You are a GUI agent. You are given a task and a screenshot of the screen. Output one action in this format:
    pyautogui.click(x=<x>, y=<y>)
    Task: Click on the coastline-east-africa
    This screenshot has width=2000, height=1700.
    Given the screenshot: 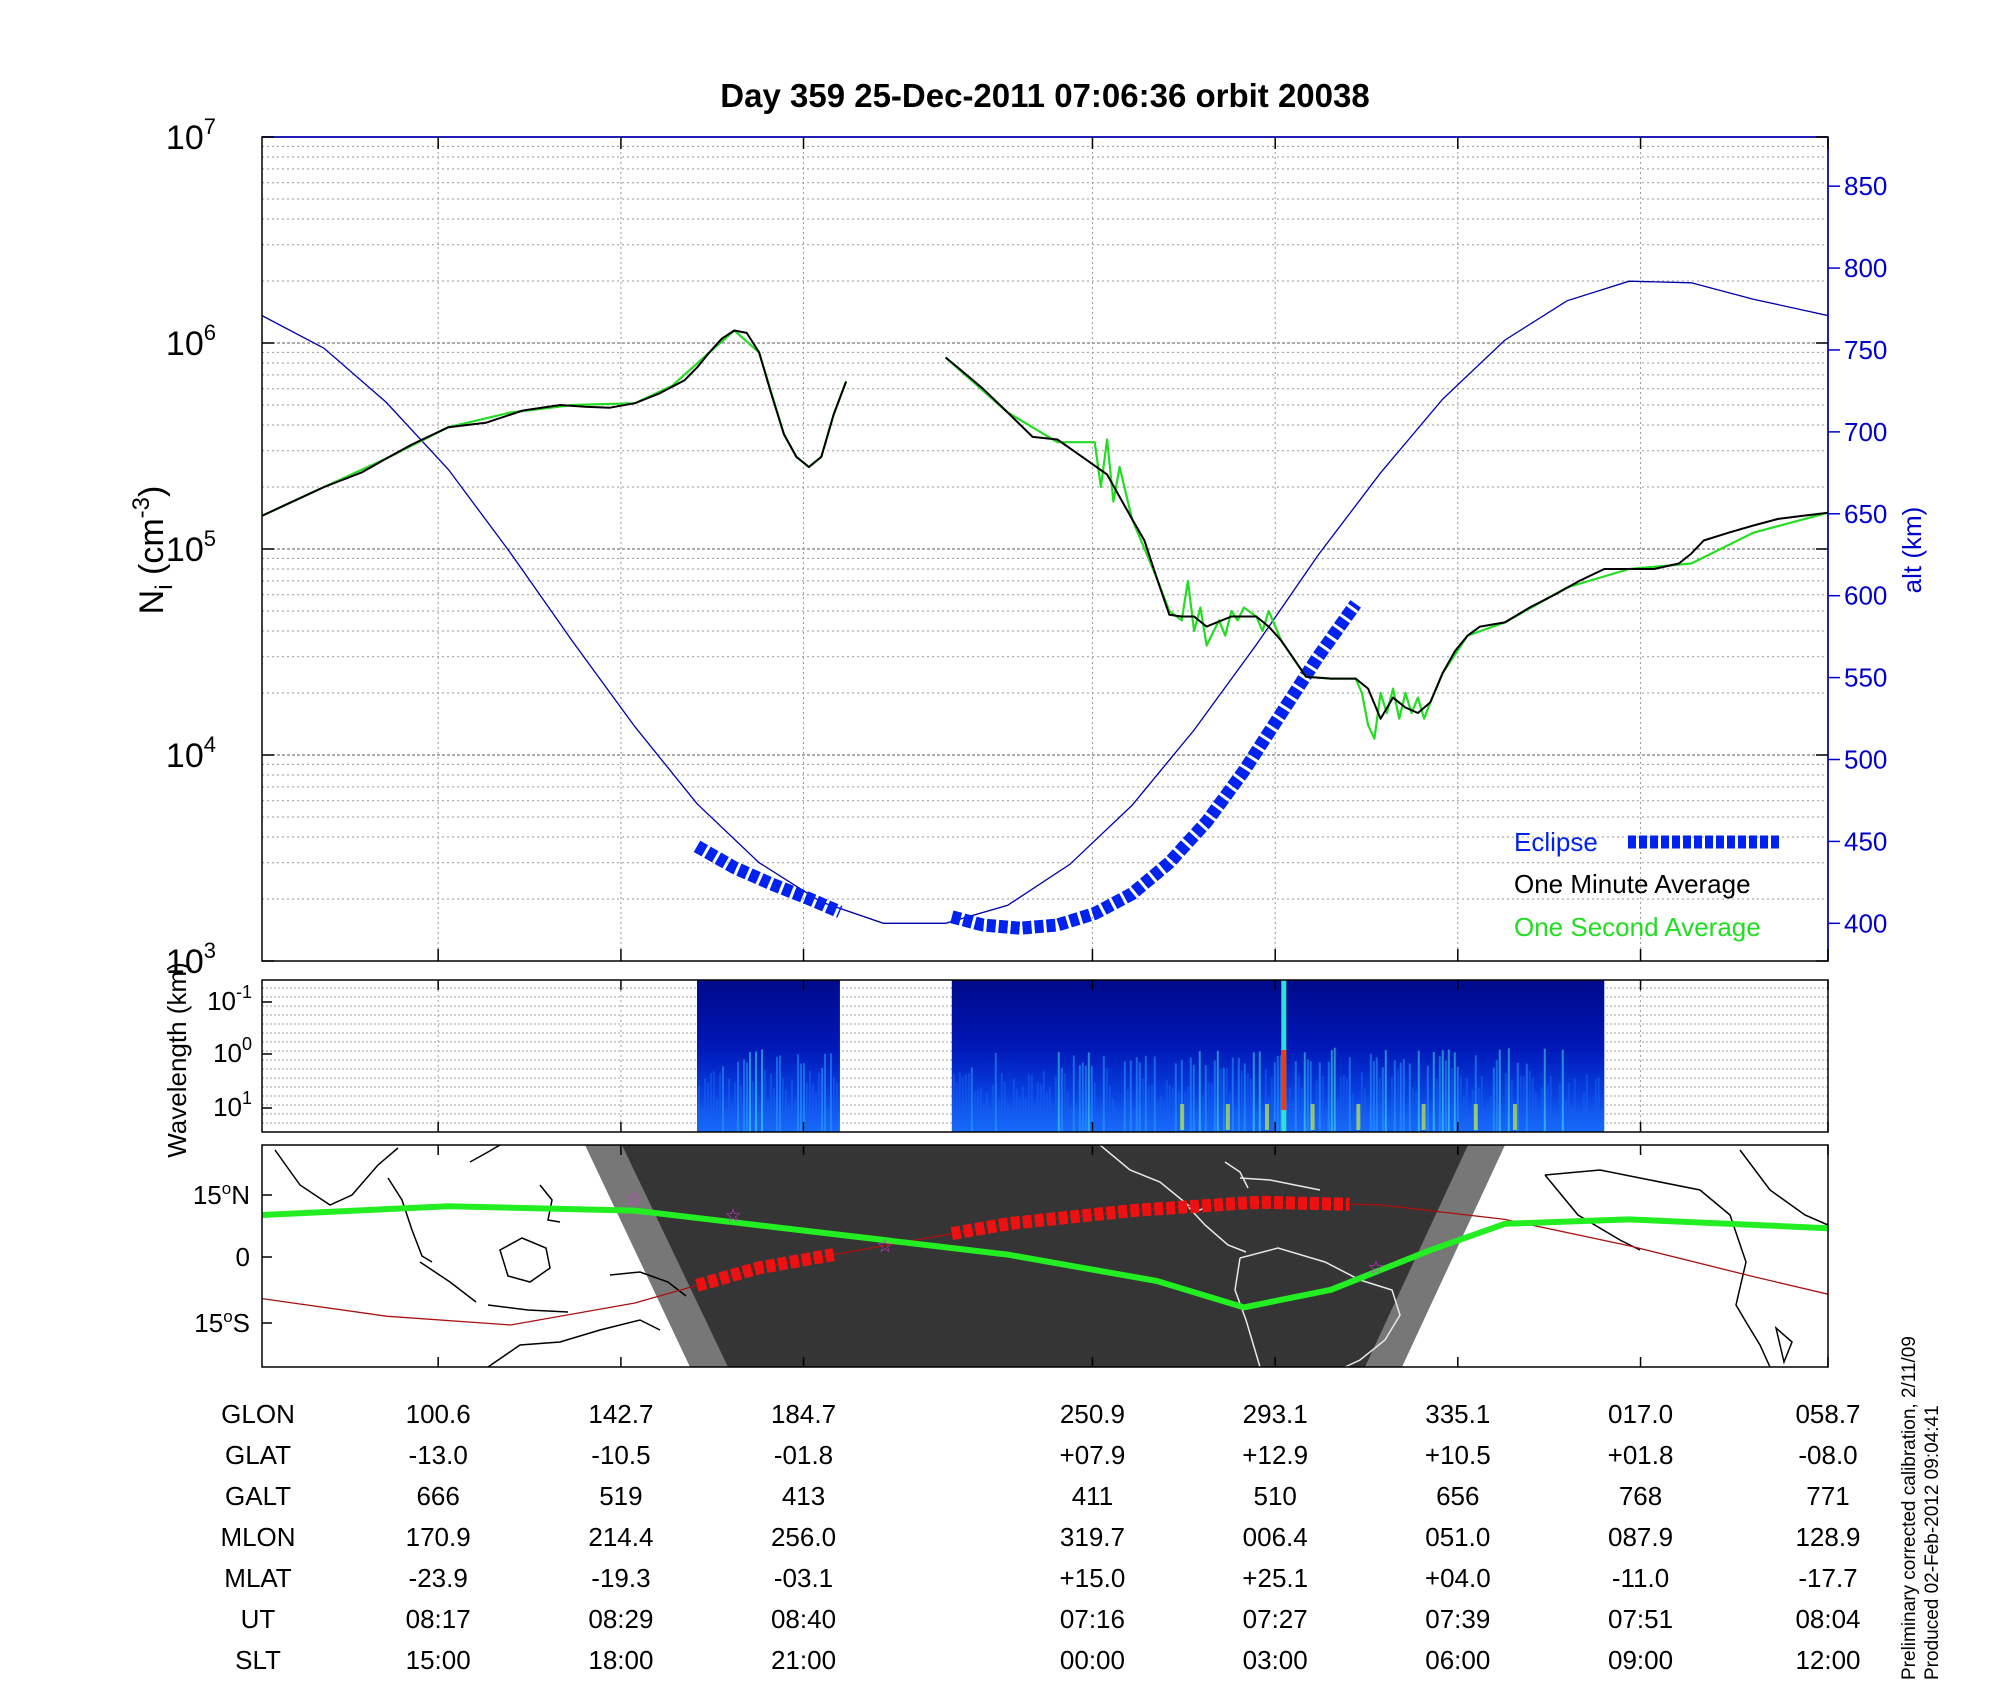 What is the action you would take?
    pyautogui.click(x=1758, y=1344)
    